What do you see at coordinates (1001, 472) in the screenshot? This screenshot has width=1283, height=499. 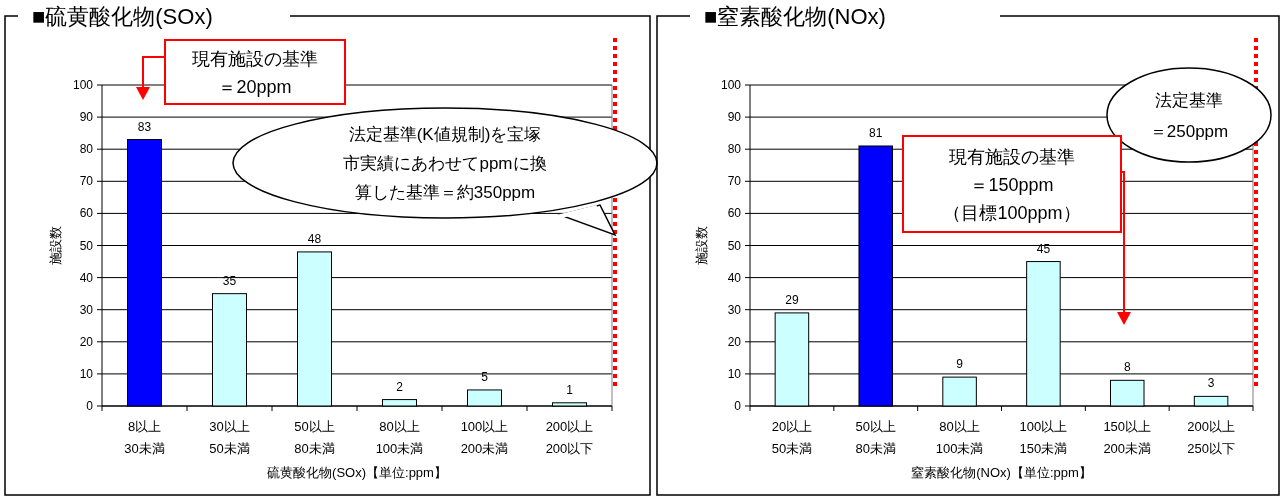 I see `x-axis-title: 窒素酸化物(NOx)【単位:ppm】` at bounding box center [1001, 472].